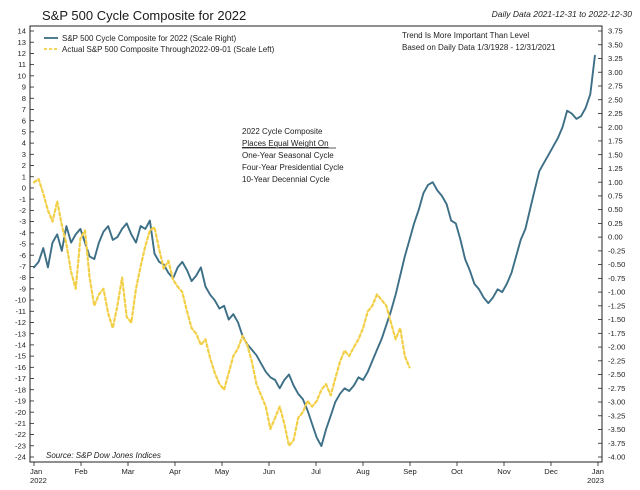 This screenshot has width=640, height=490. I want to click on left-tick-label: -23, so click(20, 445).